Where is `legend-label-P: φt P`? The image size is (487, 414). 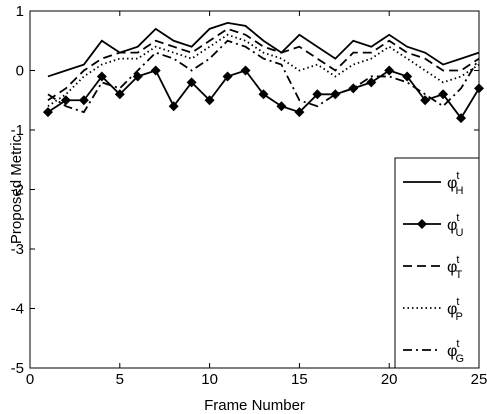
legend-label-P: φt P is located at coordinates (455, 309).